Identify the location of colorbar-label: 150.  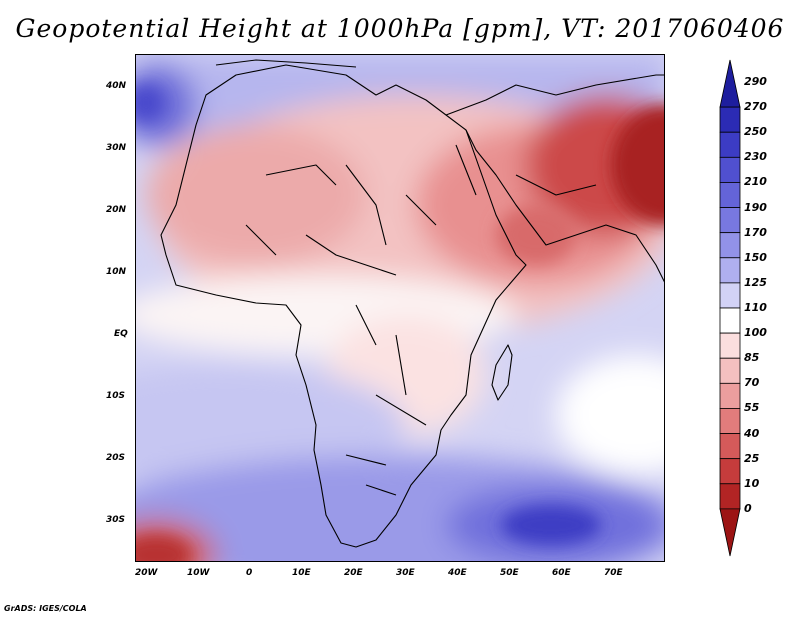
(755, 257).